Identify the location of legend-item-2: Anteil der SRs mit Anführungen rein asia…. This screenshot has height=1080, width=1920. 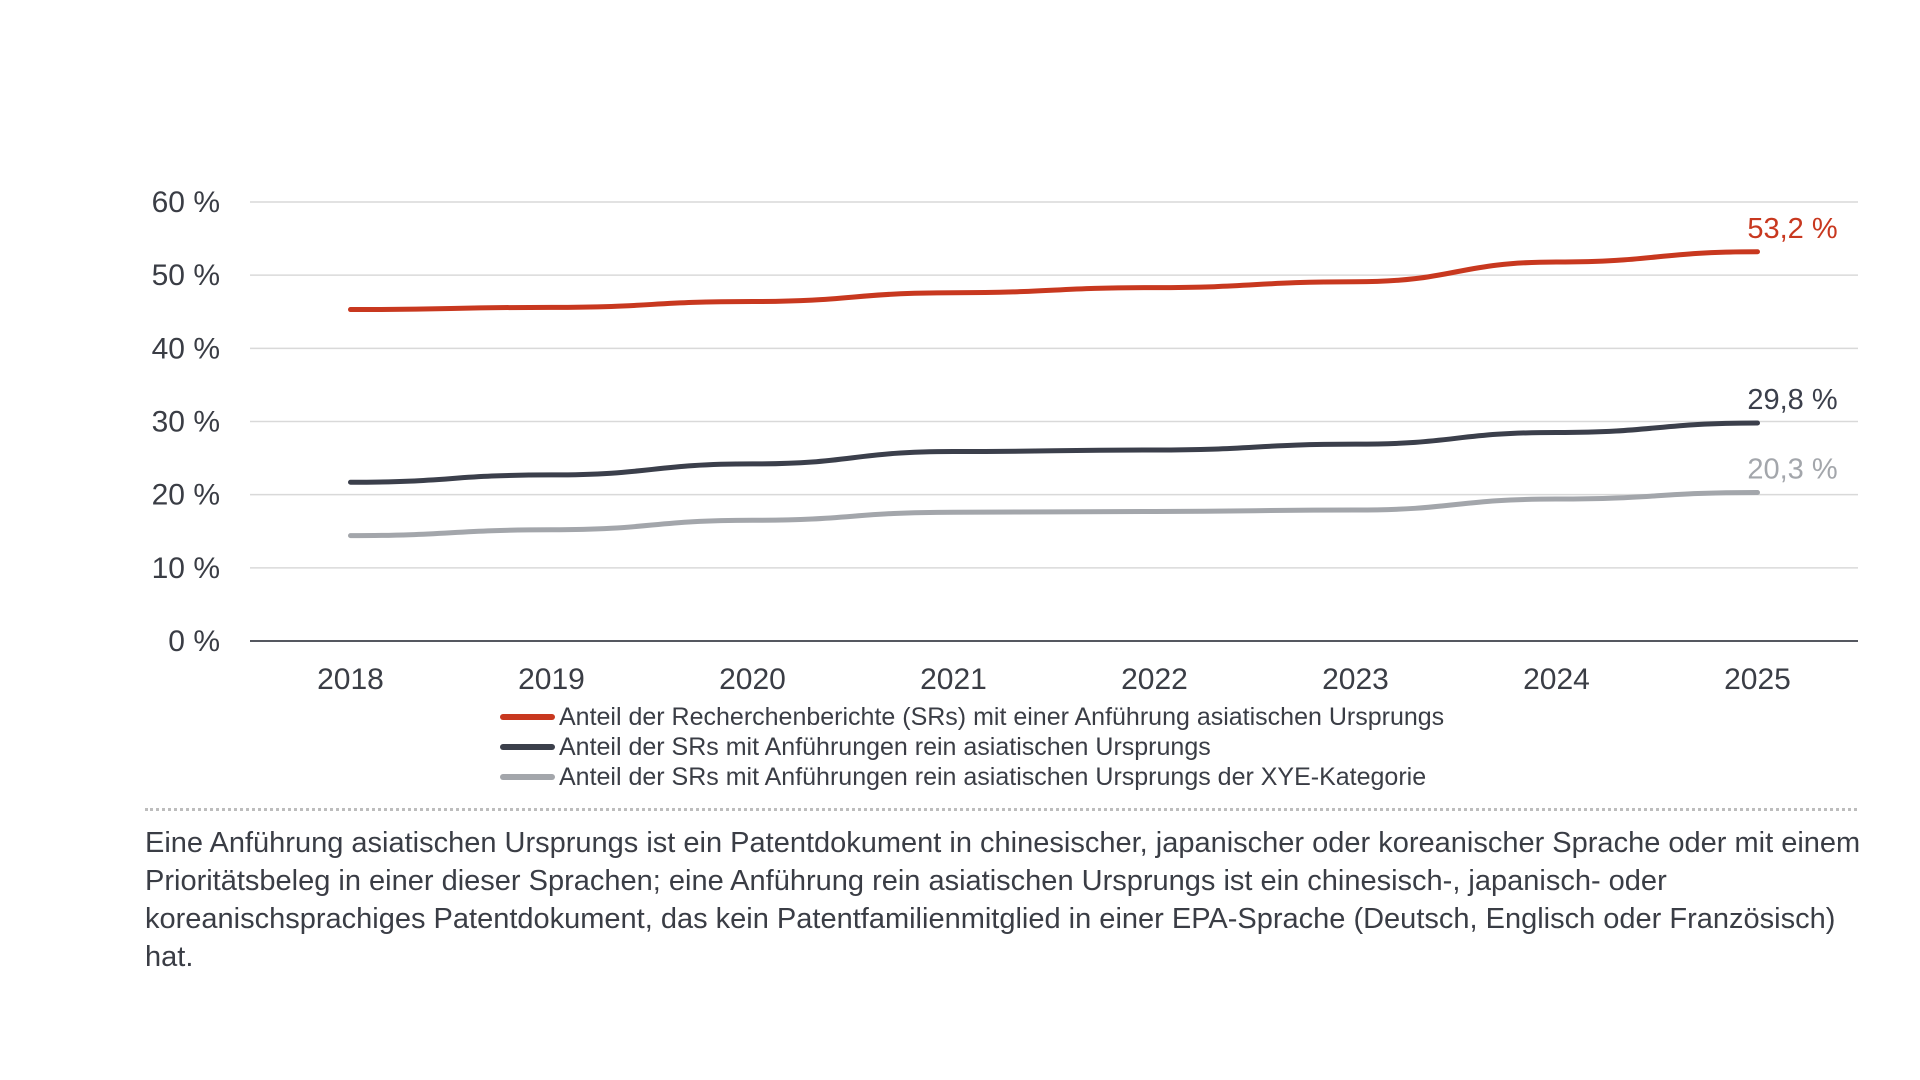
(972, 747).